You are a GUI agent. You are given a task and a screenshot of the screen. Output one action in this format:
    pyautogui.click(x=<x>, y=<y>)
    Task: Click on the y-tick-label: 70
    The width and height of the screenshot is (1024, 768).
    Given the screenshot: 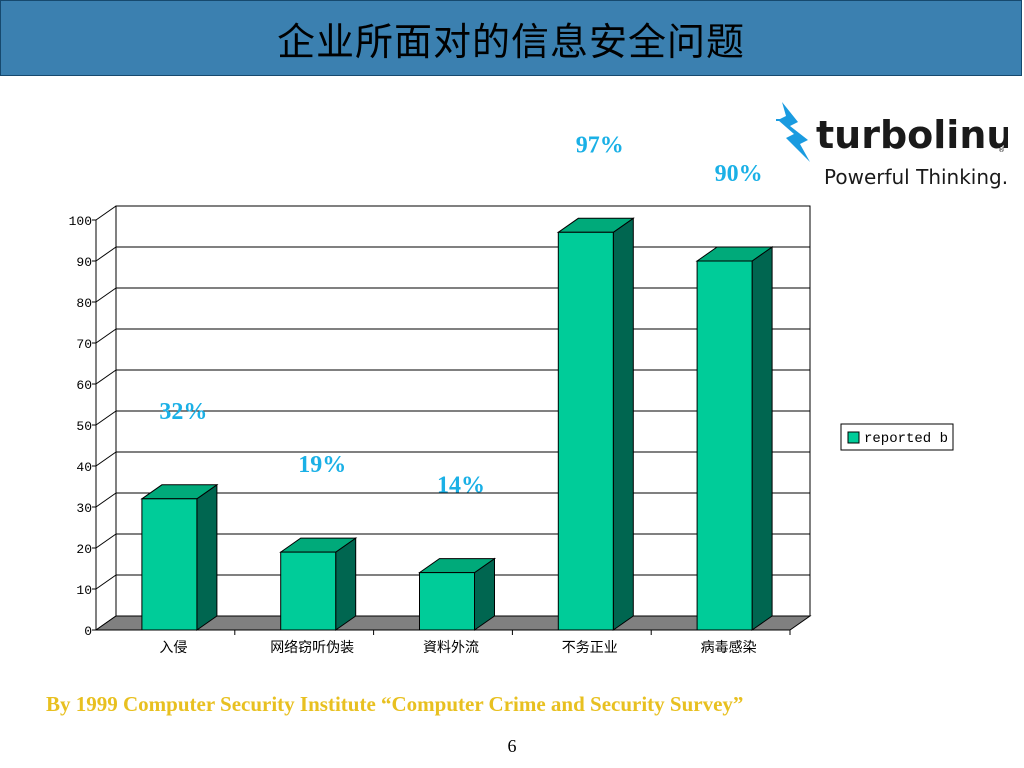 What is the action you would take?
    pyautogui.click(x=84, y=344)
    